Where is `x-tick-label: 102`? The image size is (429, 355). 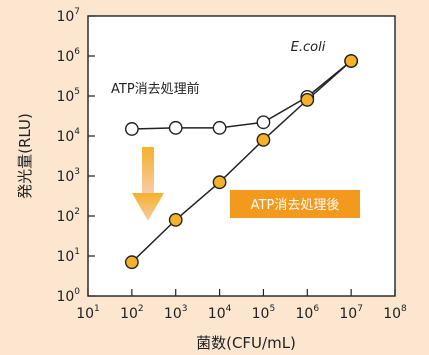
x-tick-label: 102 is located at coordinates (132, 313).